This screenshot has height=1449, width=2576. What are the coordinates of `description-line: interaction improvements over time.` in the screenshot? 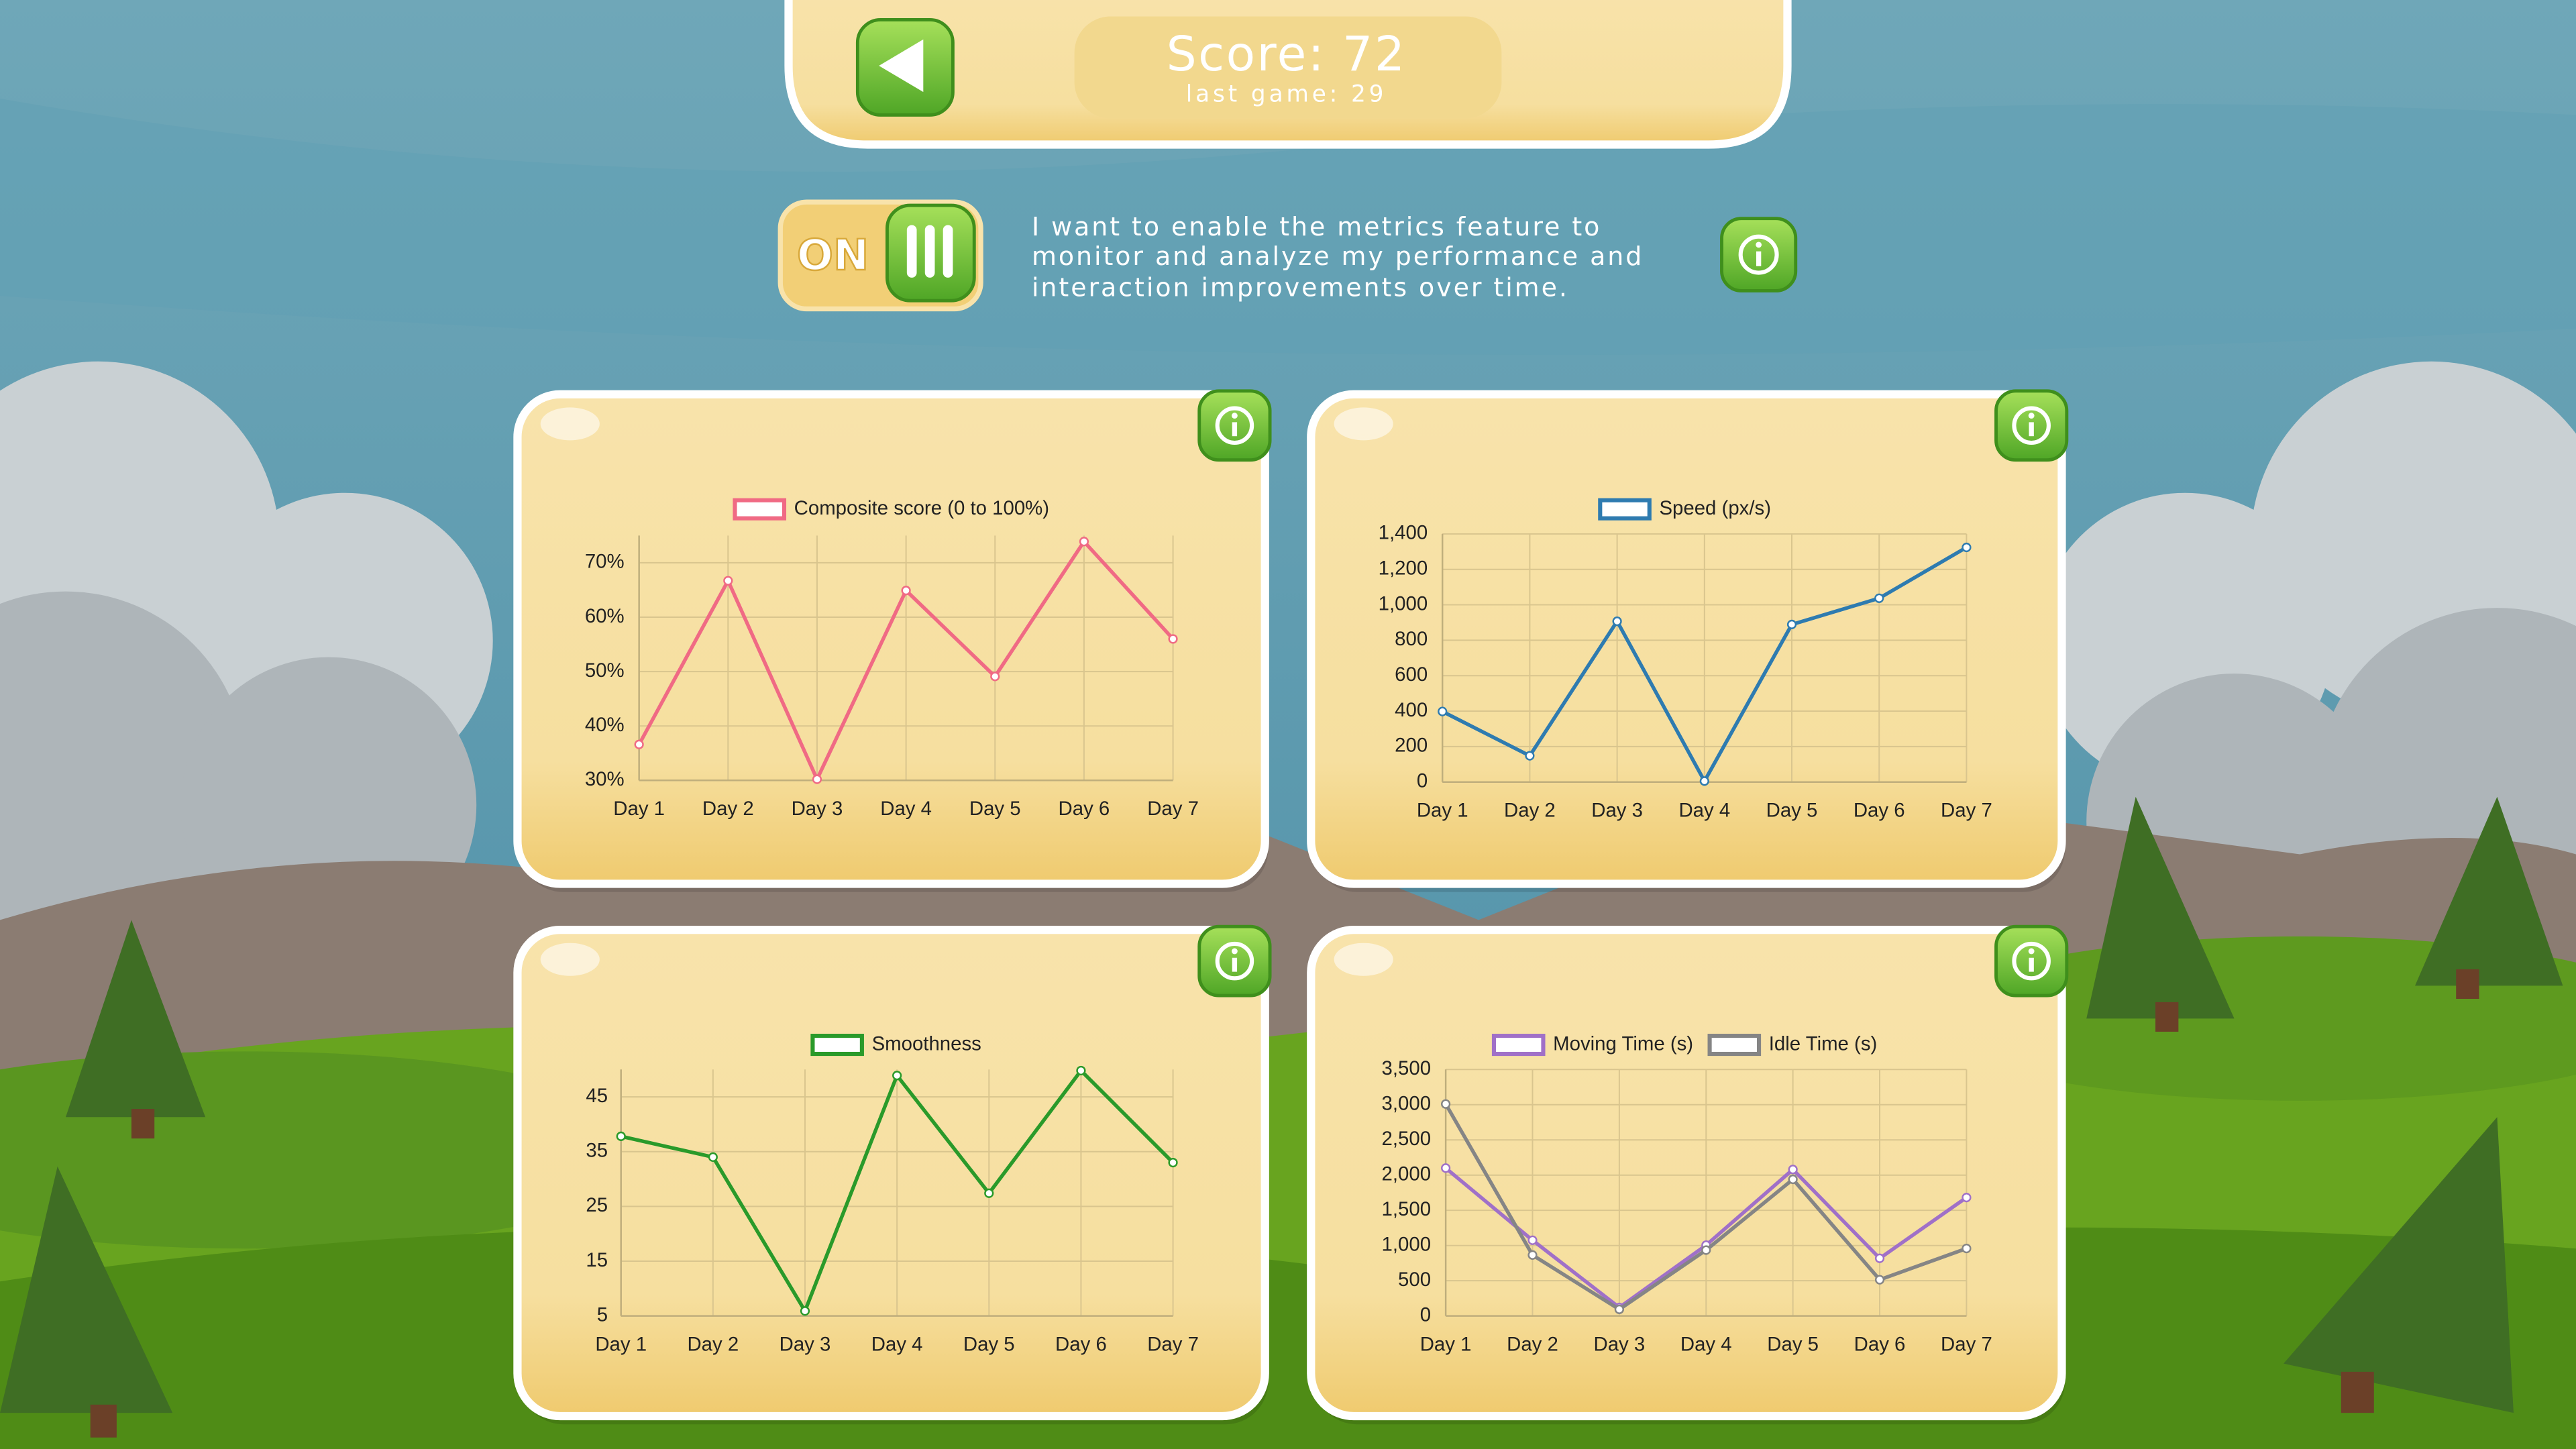 It's located at (1300, 288).